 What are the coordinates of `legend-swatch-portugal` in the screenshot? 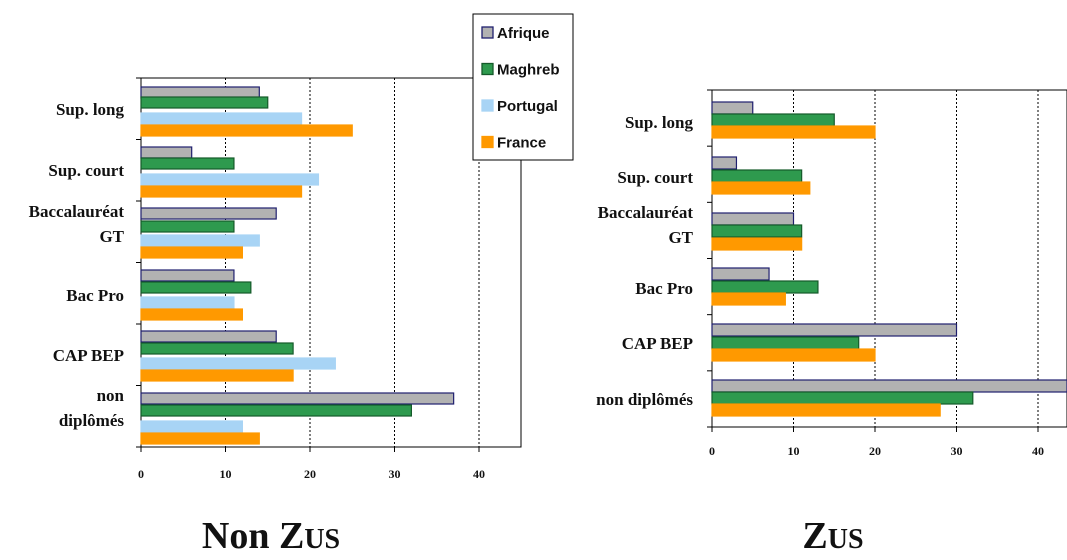 It's located at (487, 105).